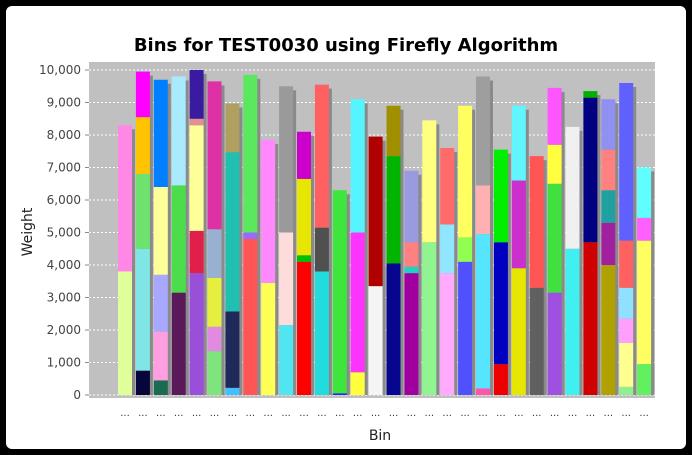  I want to click on y-tick-label: 5,000, so click(64, 233).